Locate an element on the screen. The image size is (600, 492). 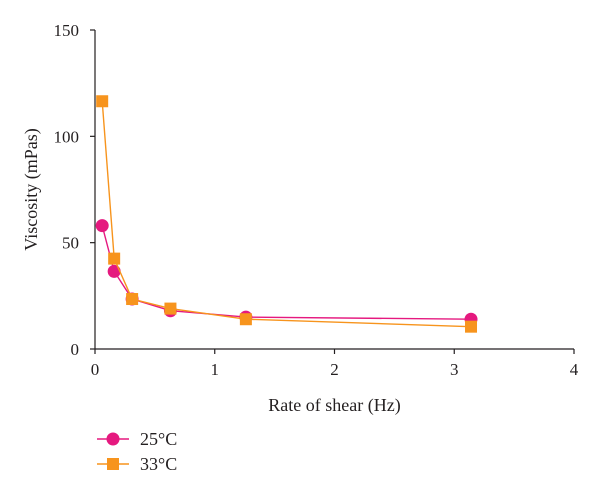
x-axis-label: Rate of shear (Hz) is located at coordinates (334, 405).